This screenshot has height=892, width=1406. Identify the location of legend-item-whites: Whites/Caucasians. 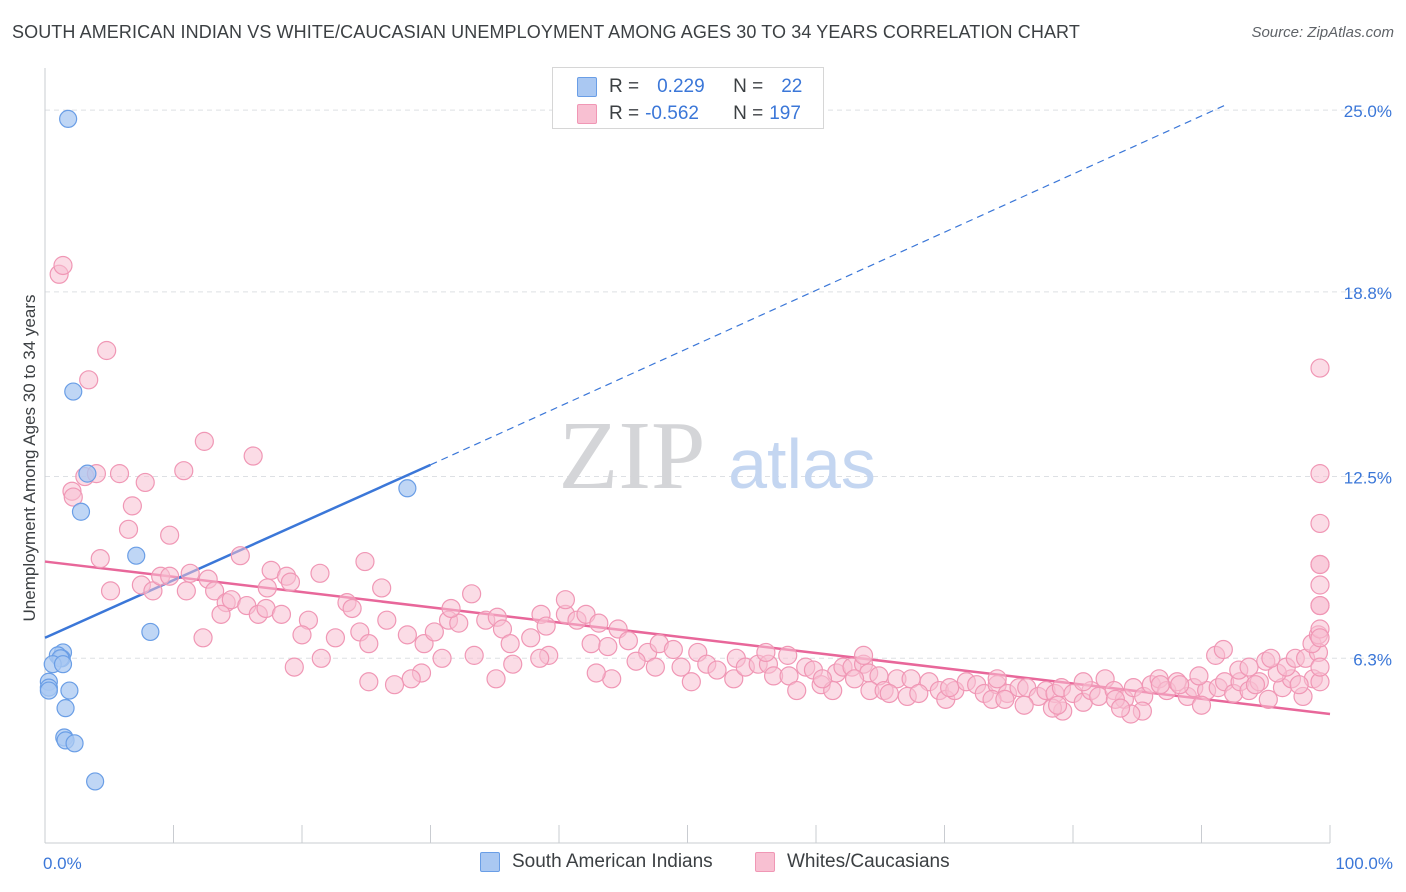
(852, 862).